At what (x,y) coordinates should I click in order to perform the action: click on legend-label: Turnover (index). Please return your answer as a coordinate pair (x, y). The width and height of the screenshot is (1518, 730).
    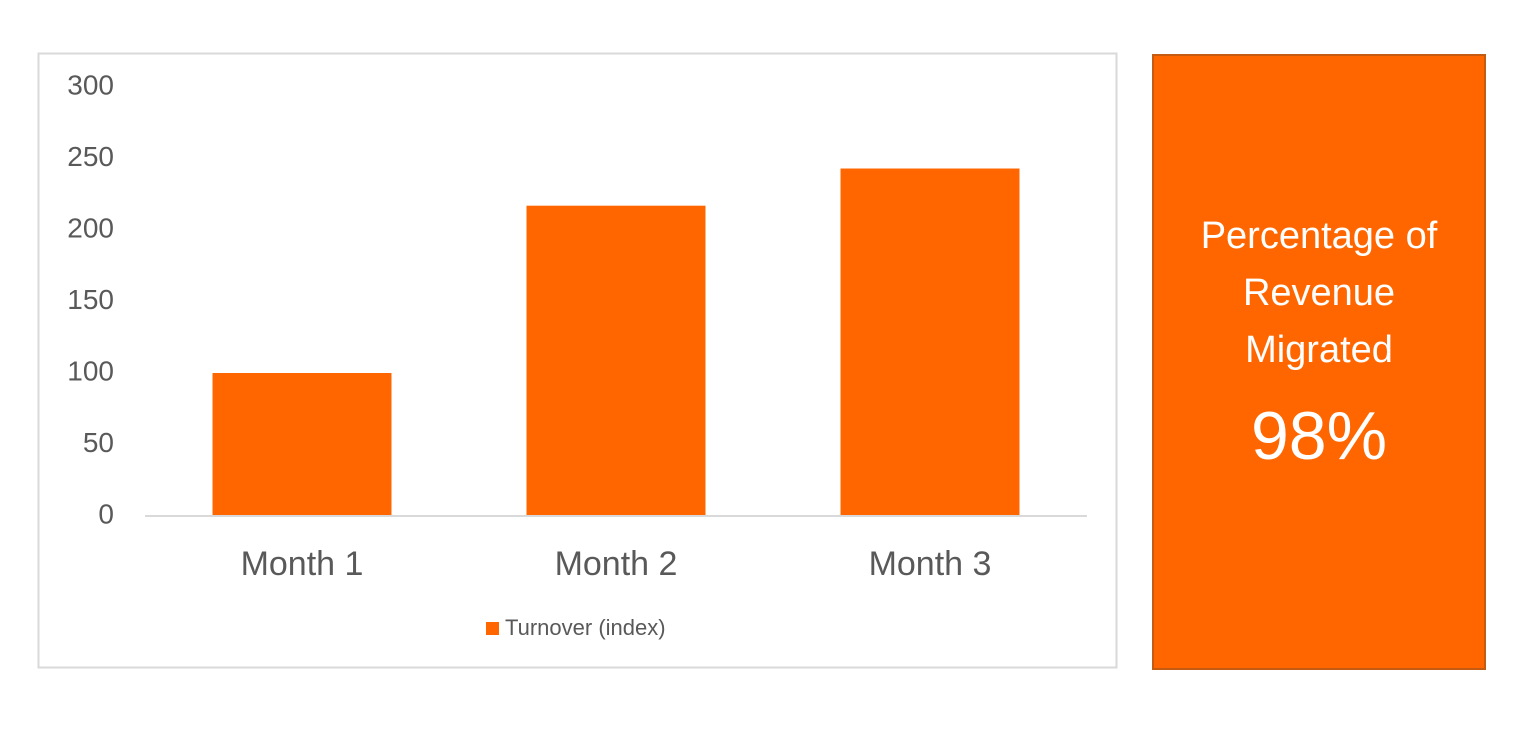
    Looking at the image, I should click on (585, 627).